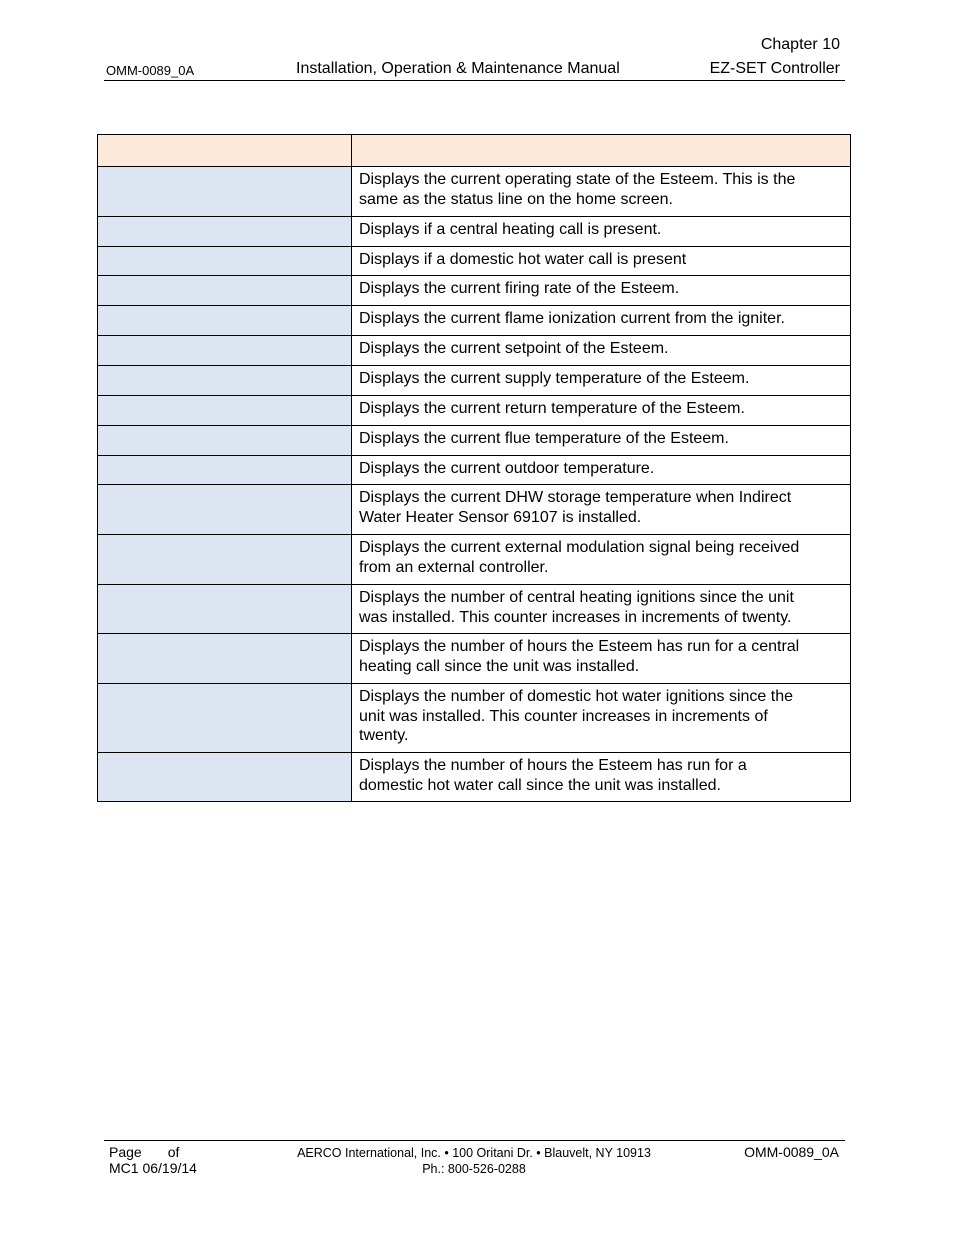 Image resolution: width=954 pixels, height=1235 pixels. I want to click on page-number: Page of, so click(144, 1152).